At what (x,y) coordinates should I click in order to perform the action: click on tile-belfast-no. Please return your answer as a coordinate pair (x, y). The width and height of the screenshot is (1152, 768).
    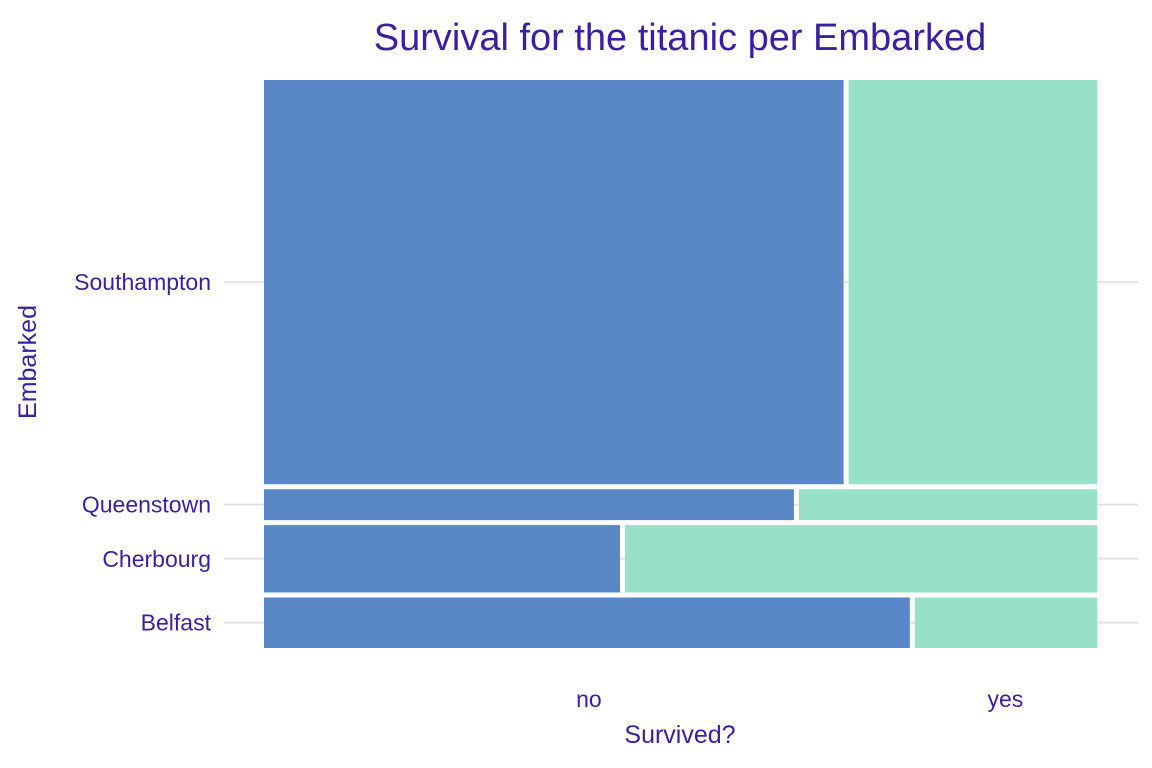
    Looking at the image, I should click on (587, 622).